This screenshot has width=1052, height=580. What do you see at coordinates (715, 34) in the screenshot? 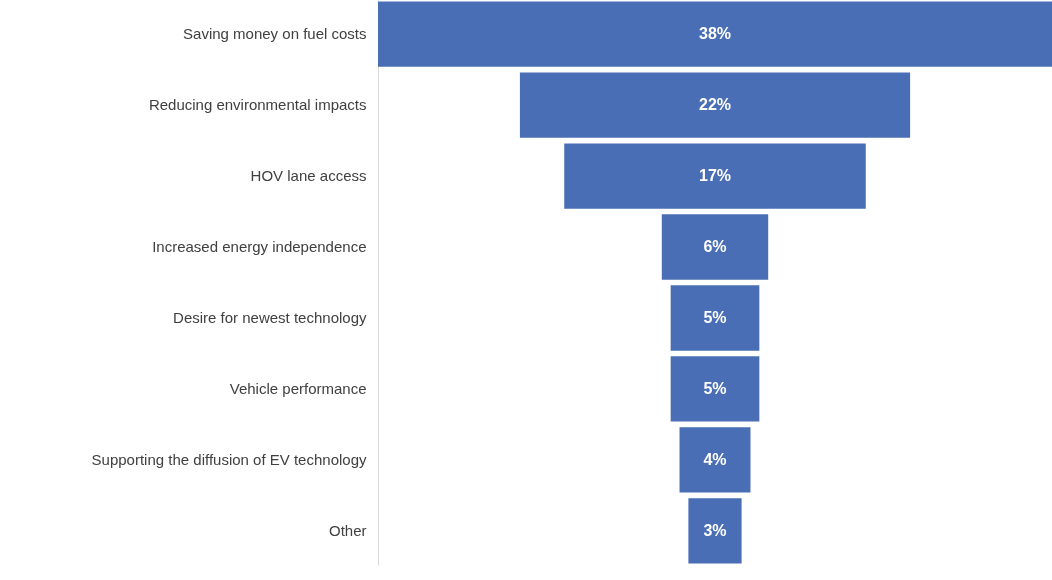
I see `data-label: 38%` at bounding box center [715, 34].